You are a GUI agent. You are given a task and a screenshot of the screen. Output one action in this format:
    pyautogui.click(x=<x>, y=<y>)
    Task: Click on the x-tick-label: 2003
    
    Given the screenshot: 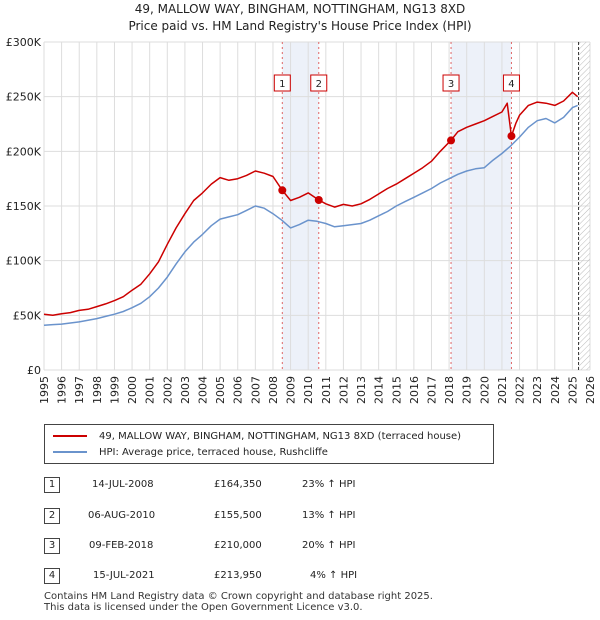 What is the action you would take?
    pyautogui.click(x=185, y=390)
    